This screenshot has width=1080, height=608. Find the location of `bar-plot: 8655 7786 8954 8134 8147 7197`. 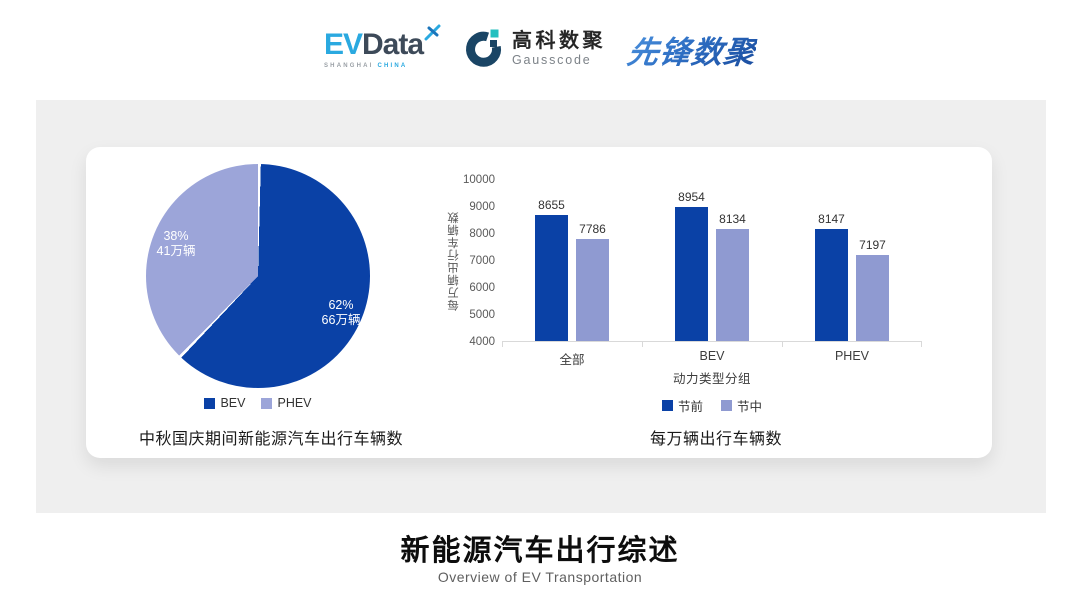

bar-plot: 8655 7786 8954 8134 8147 7197 is located at coordinates (712, 263).